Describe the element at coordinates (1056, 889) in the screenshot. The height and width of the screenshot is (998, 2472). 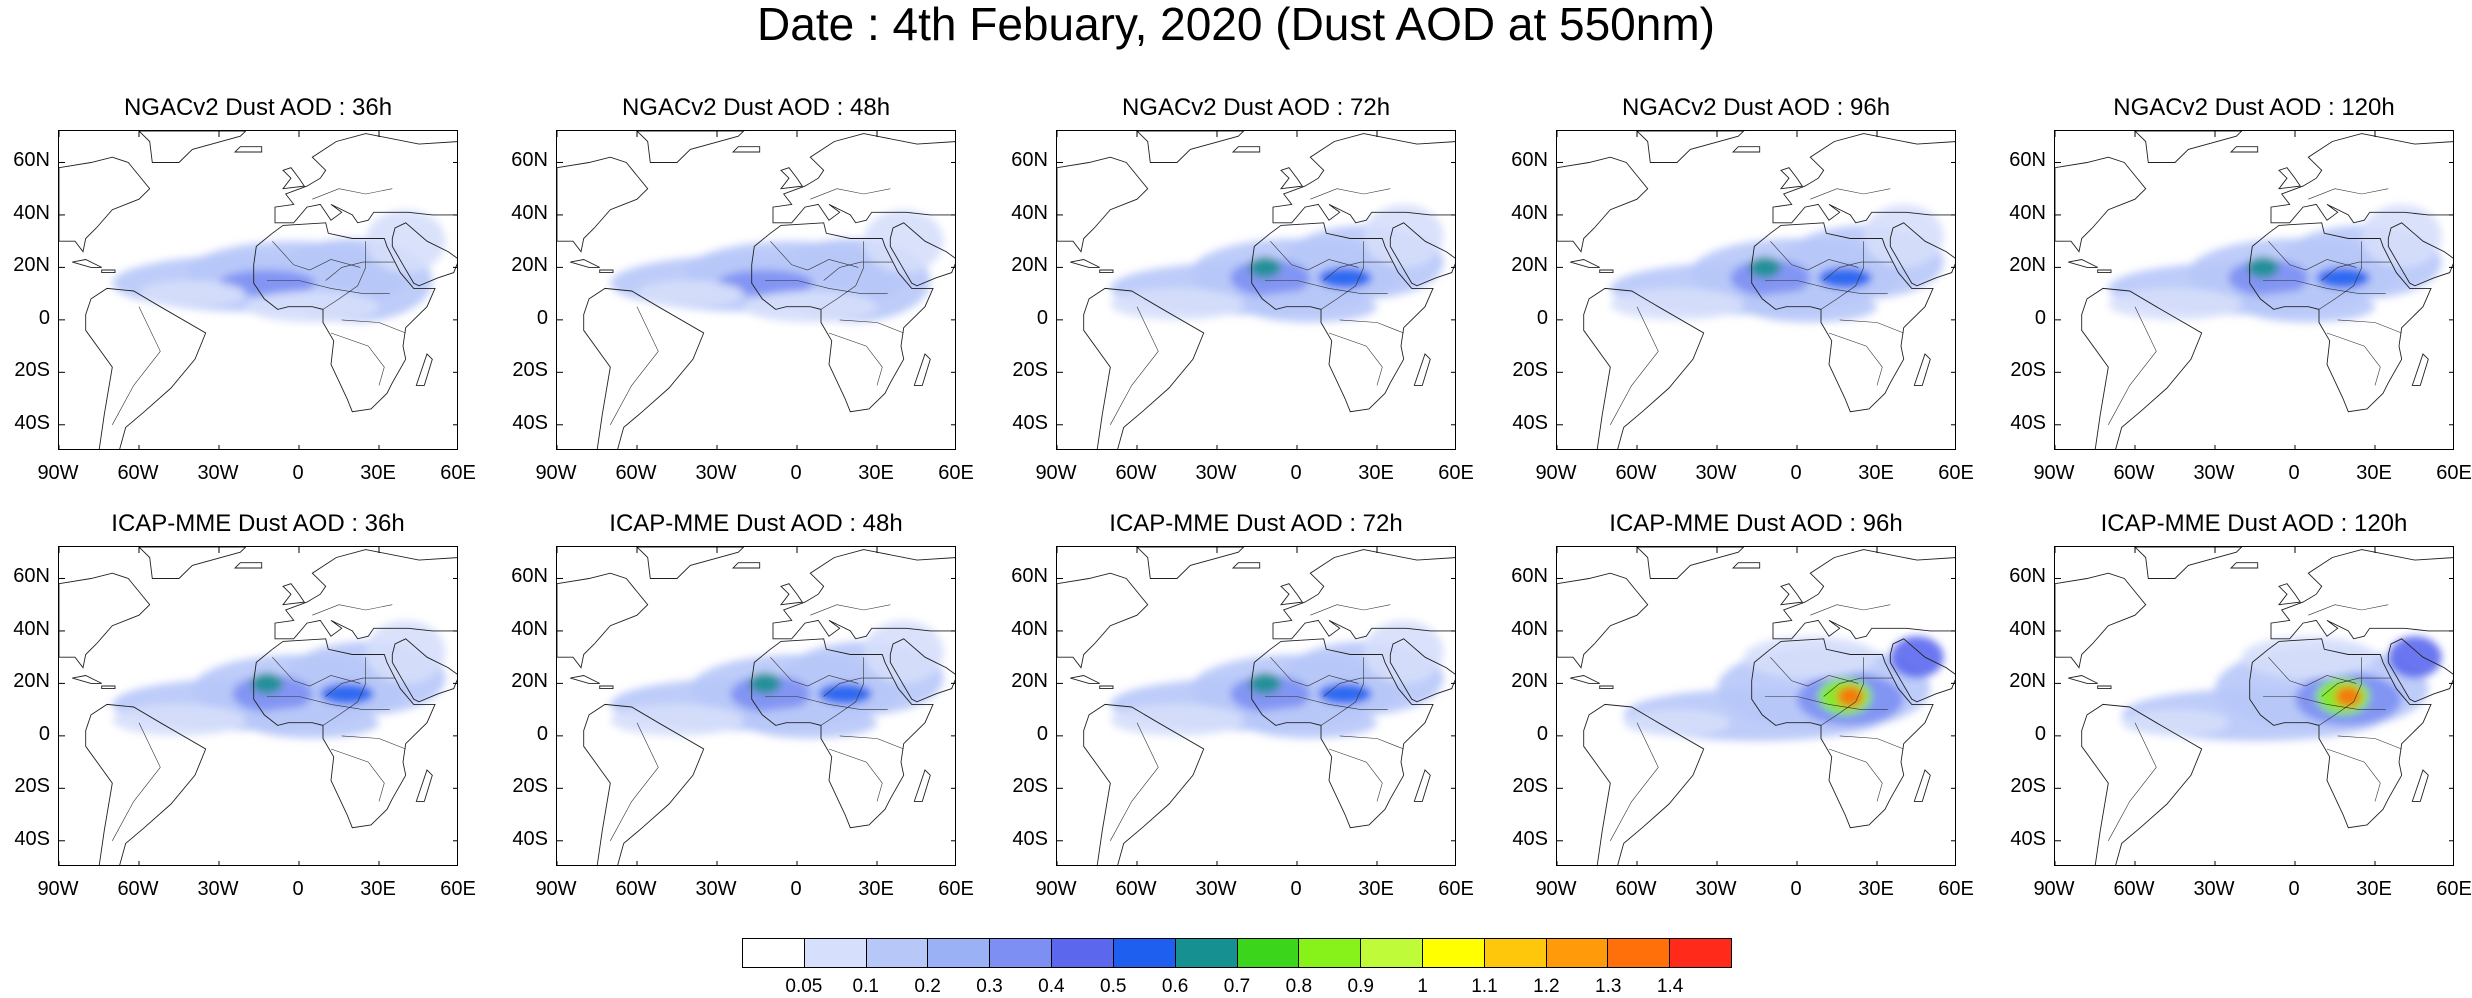
I see `lon-tick-label: 90W` at that location.